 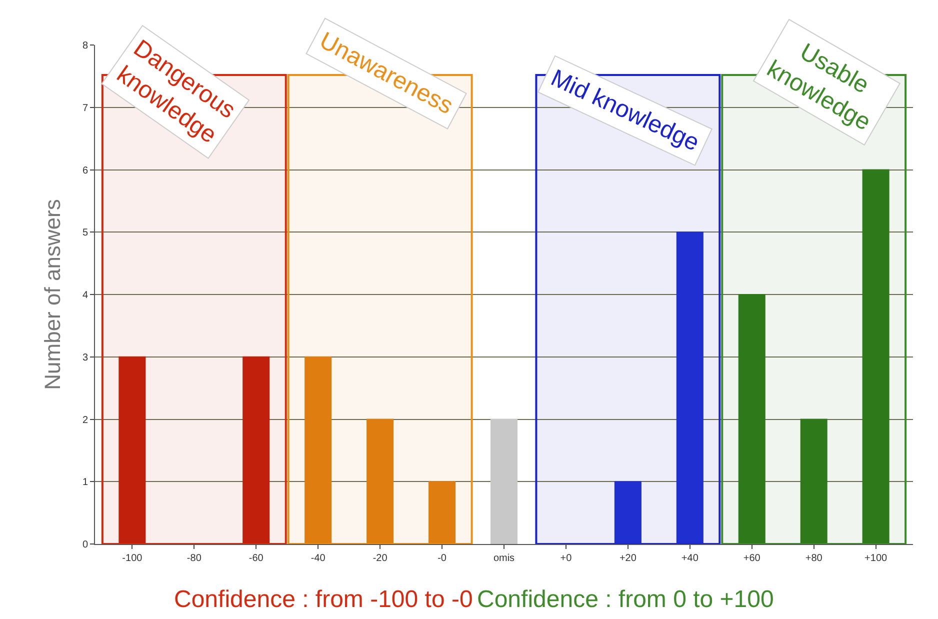 I want to click on x-tick-label: omis, so click(x=504, y=558).